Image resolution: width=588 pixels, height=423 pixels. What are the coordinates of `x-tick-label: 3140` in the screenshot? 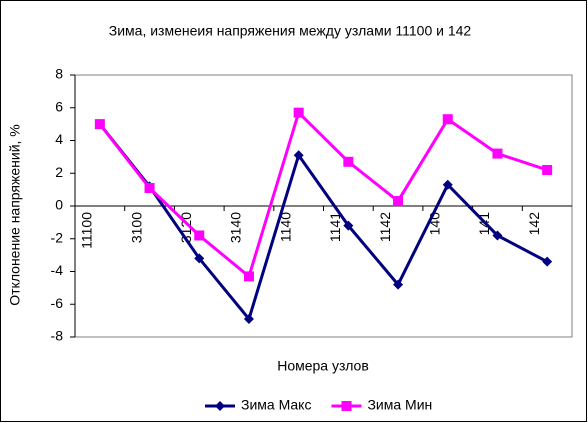 It's located at (236, 227).